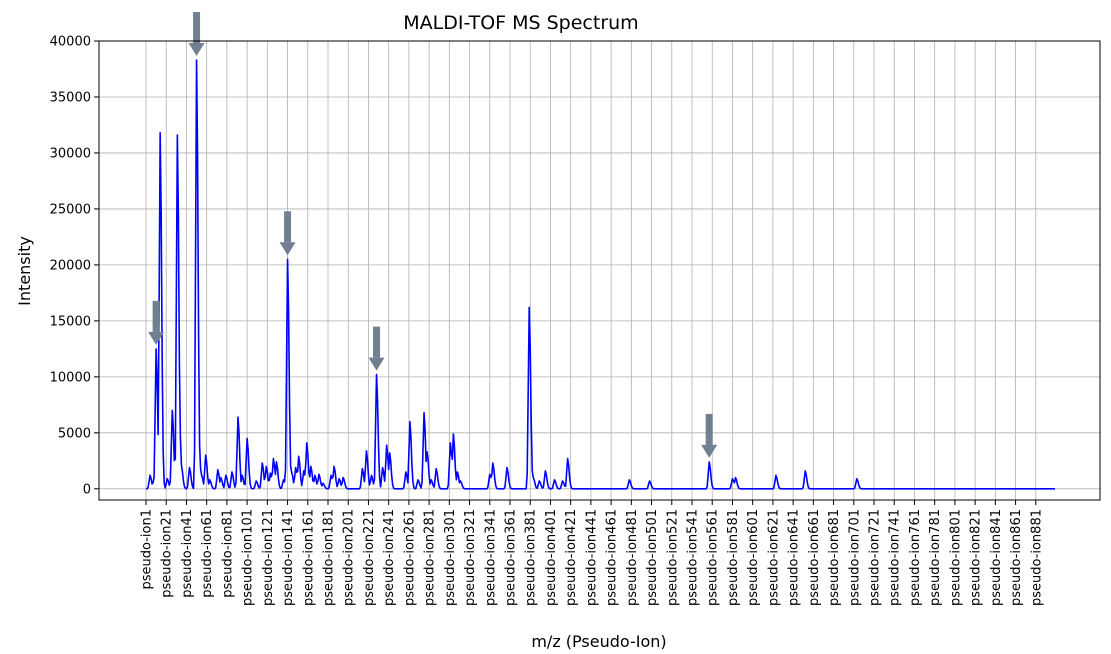 The image size is (1111, 654). I want to click on x-tick-label: pseudo-ion301, so click(450, 557).